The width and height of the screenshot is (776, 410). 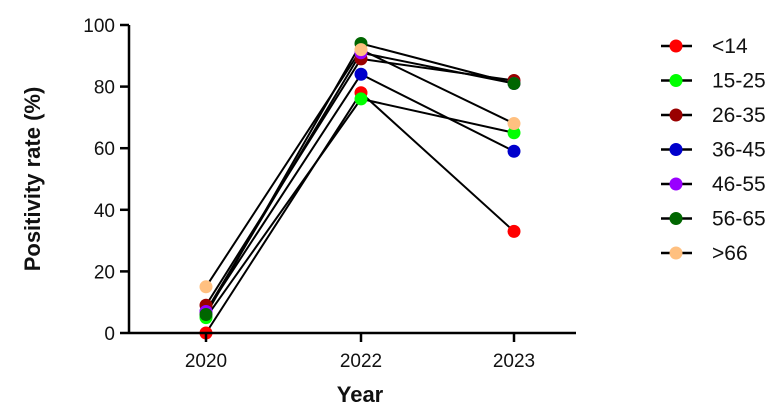 I want to click on x-ticks: 2020 2022 2023, so click(x=360, y=352).